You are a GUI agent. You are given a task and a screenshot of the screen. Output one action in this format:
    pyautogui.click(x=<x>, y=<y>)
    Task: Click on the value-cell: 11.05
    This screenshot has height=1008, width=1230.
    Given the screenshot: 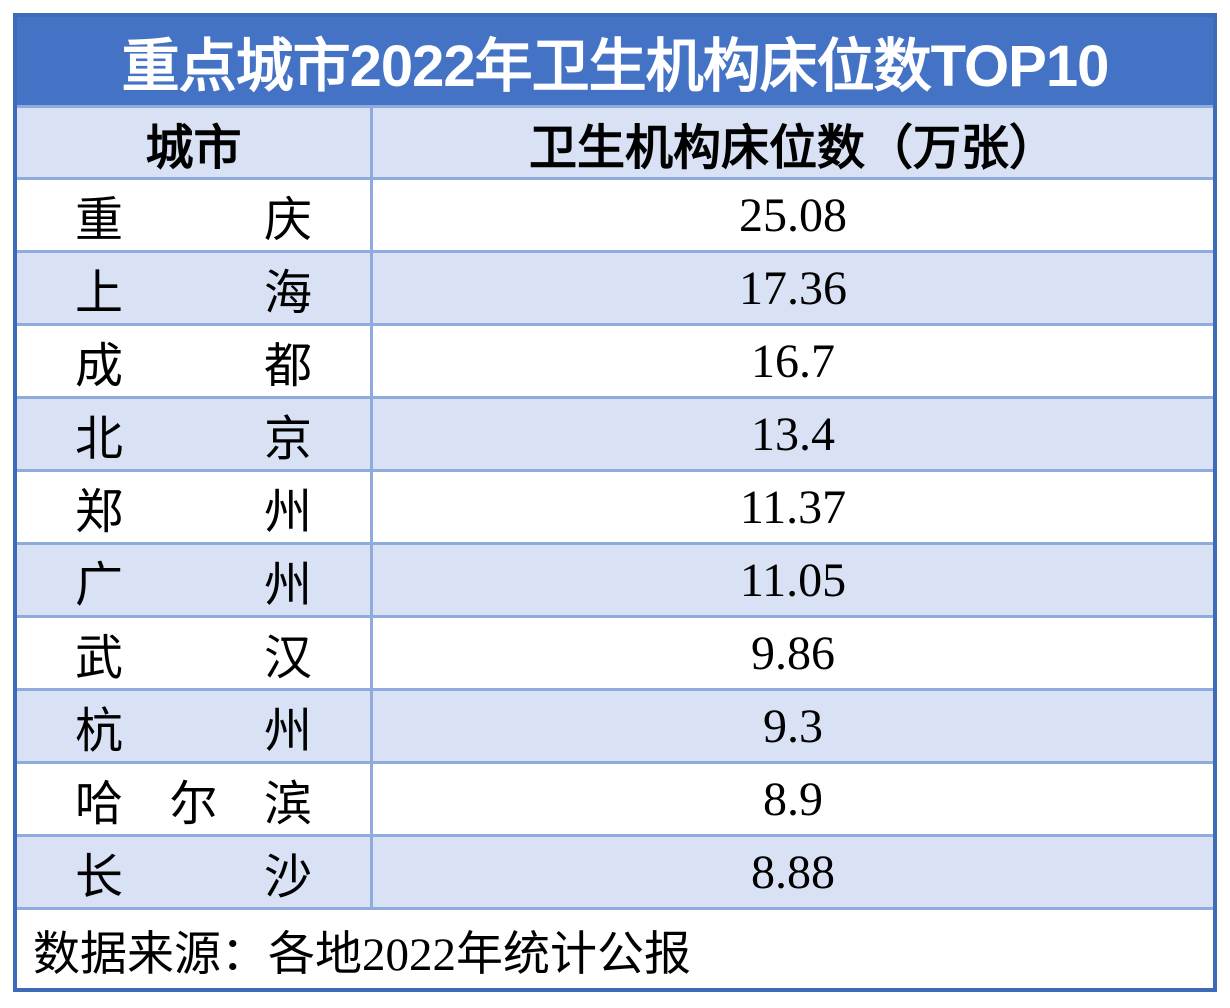 What is the action you would take?
    pyautogui.click(x=793, y=580)
    